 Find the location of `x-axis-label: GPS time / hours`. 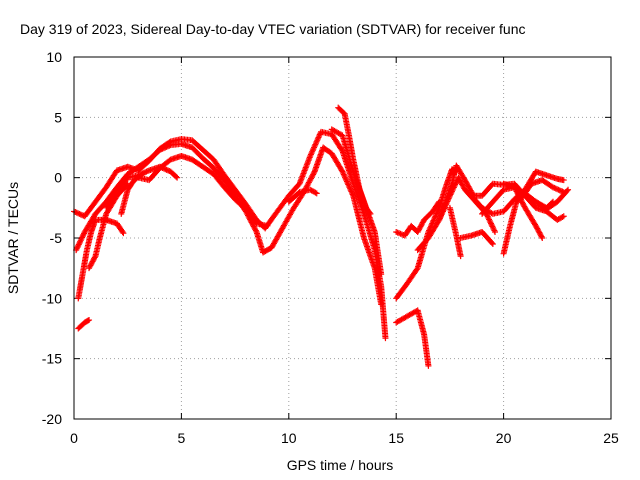

x-axis-label: GPS time / hours is located at coordinates (340, 465).